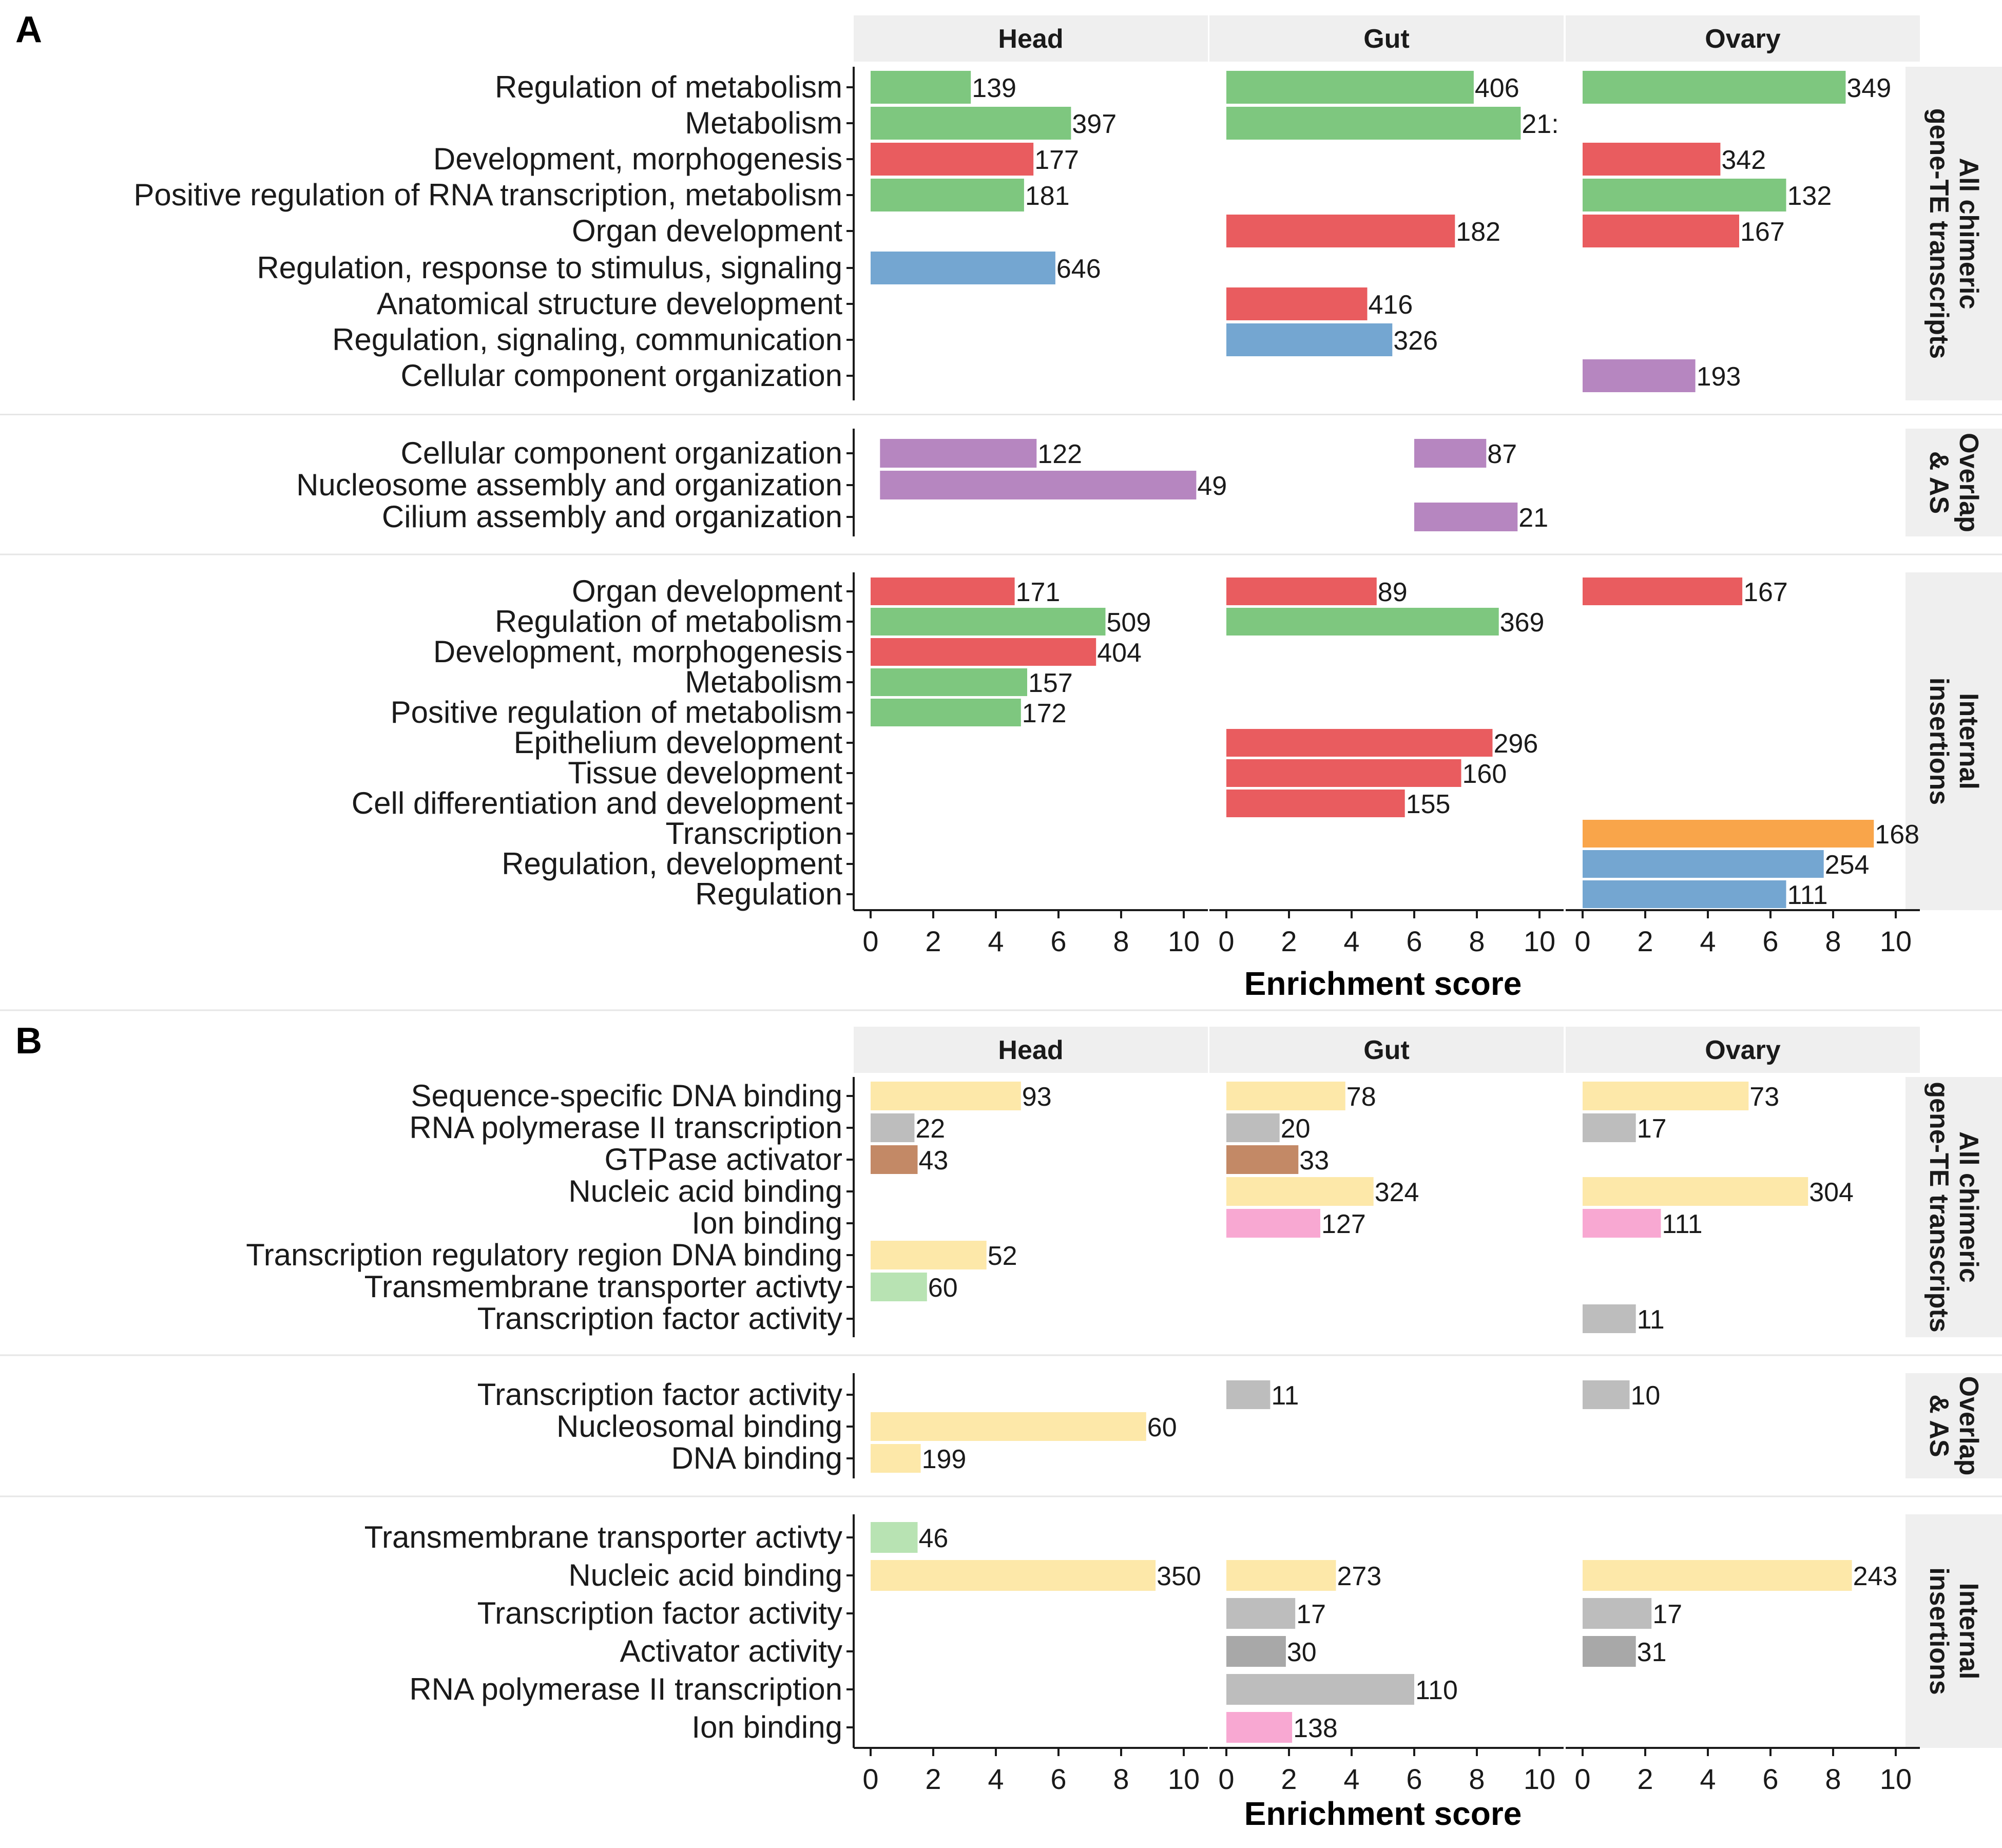 This screenshot has width=2002, height=1848. What do you see at coordinates (705, 773) in the screenshot?
I see `category-label: Tissue development` at bounding box center [705, 773].